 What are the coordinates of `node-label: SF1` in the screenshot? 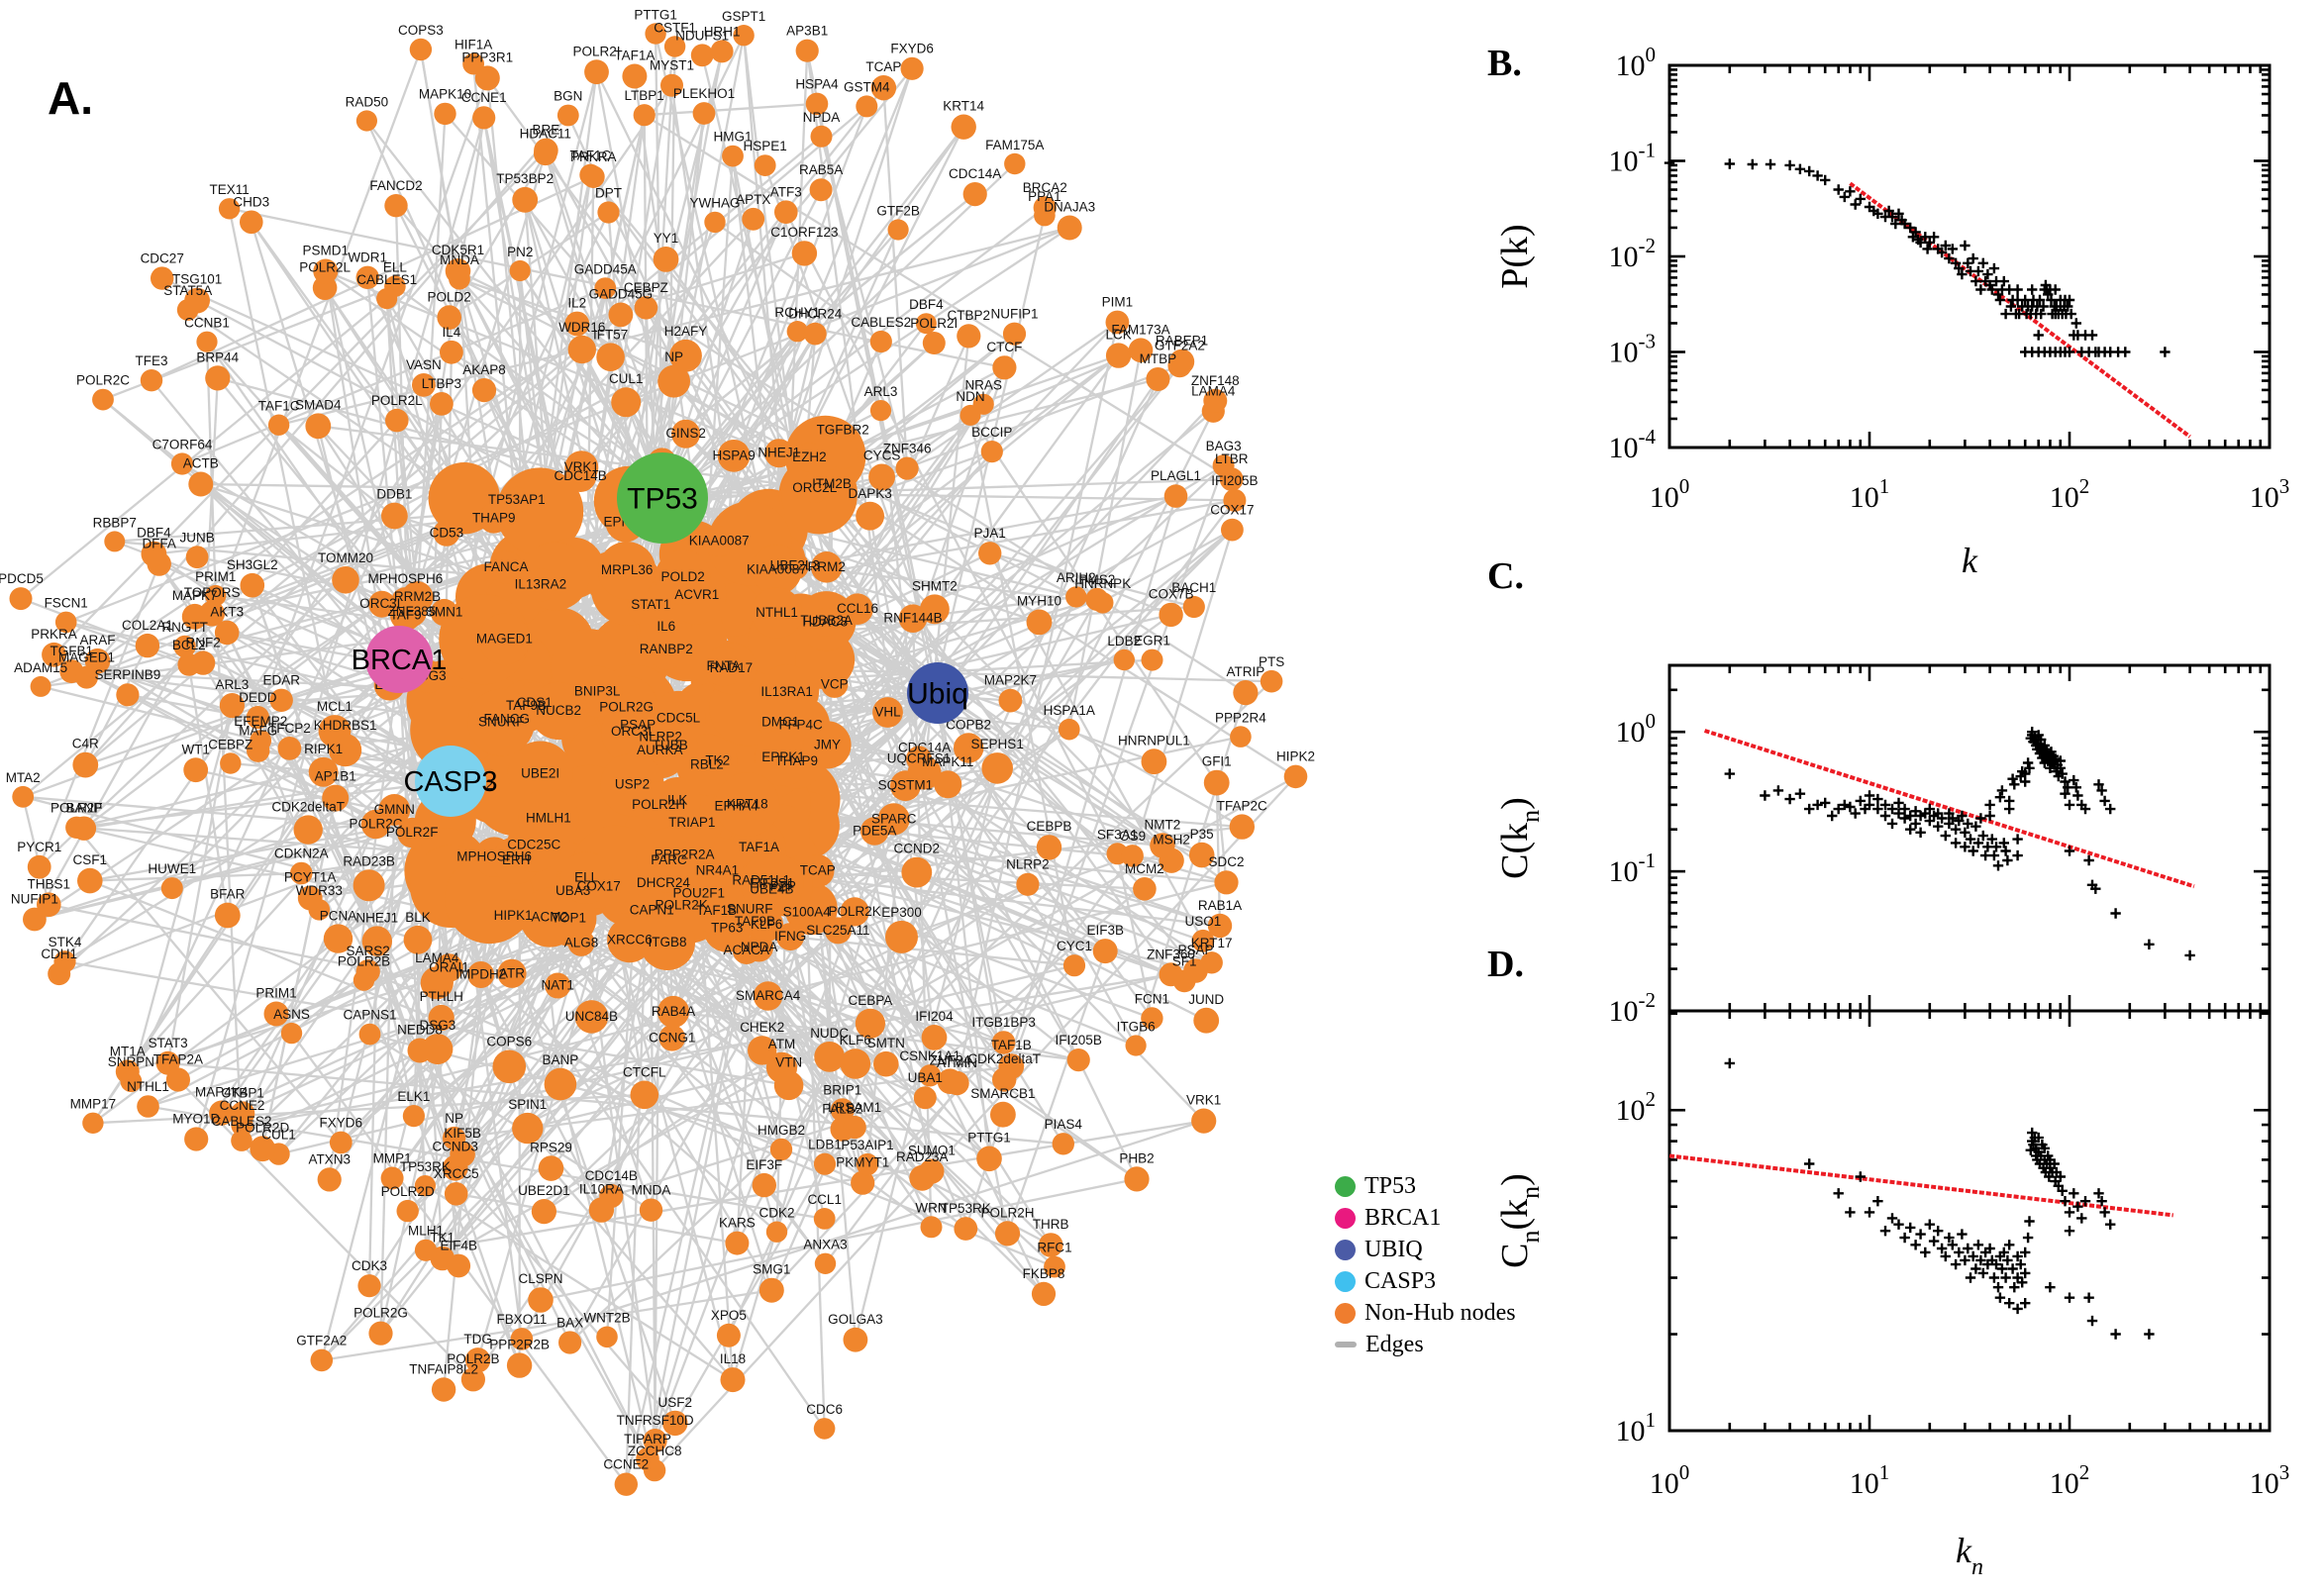 It's located at (1184, 961).